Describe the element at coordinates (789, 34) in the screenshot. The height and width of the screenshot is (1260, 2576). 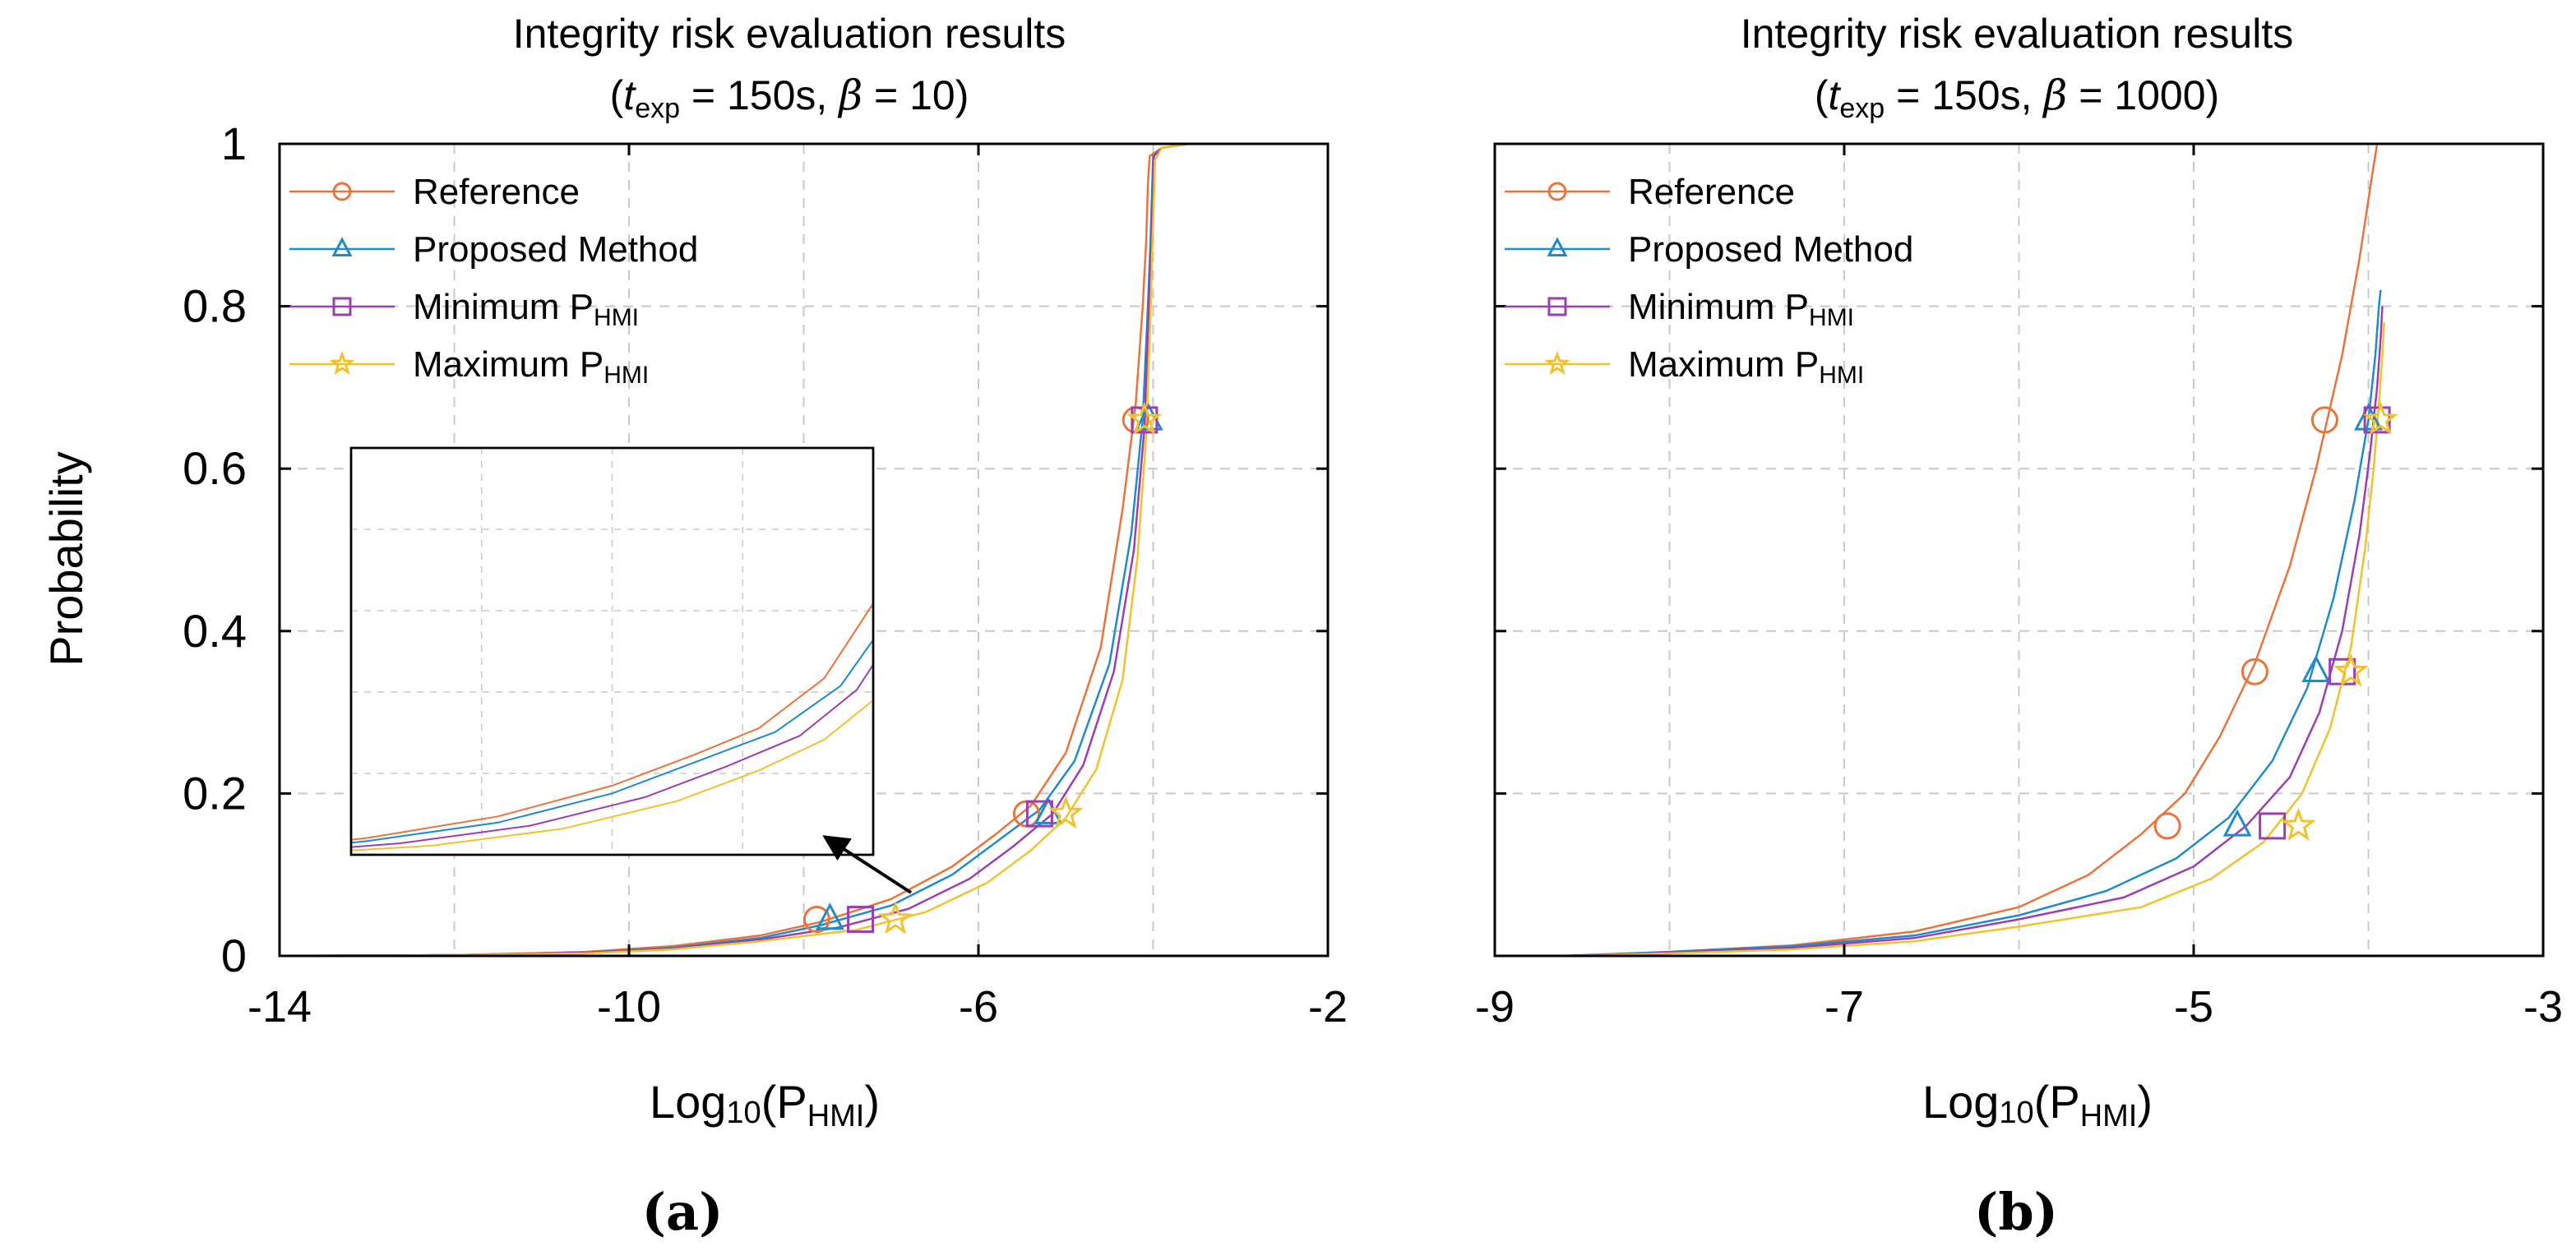
I see `chart-a-title-line1: Integrity risk evaluation results` at that location.